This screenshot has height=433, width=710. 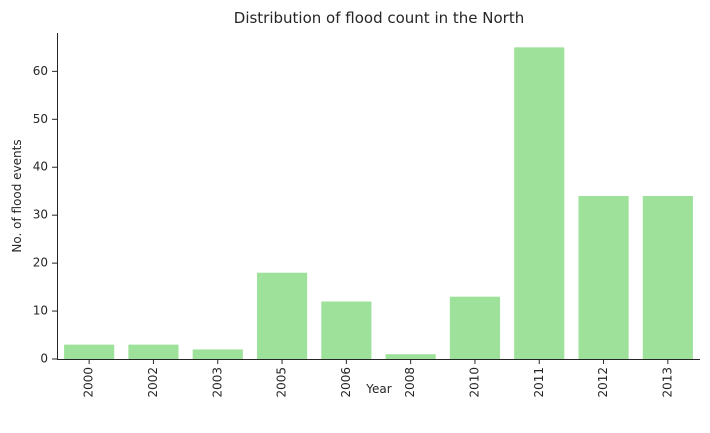 What do you see at coordinates (410, 356) in the screenshot?
I see `bar-2008` at bounding box center [410, 356].